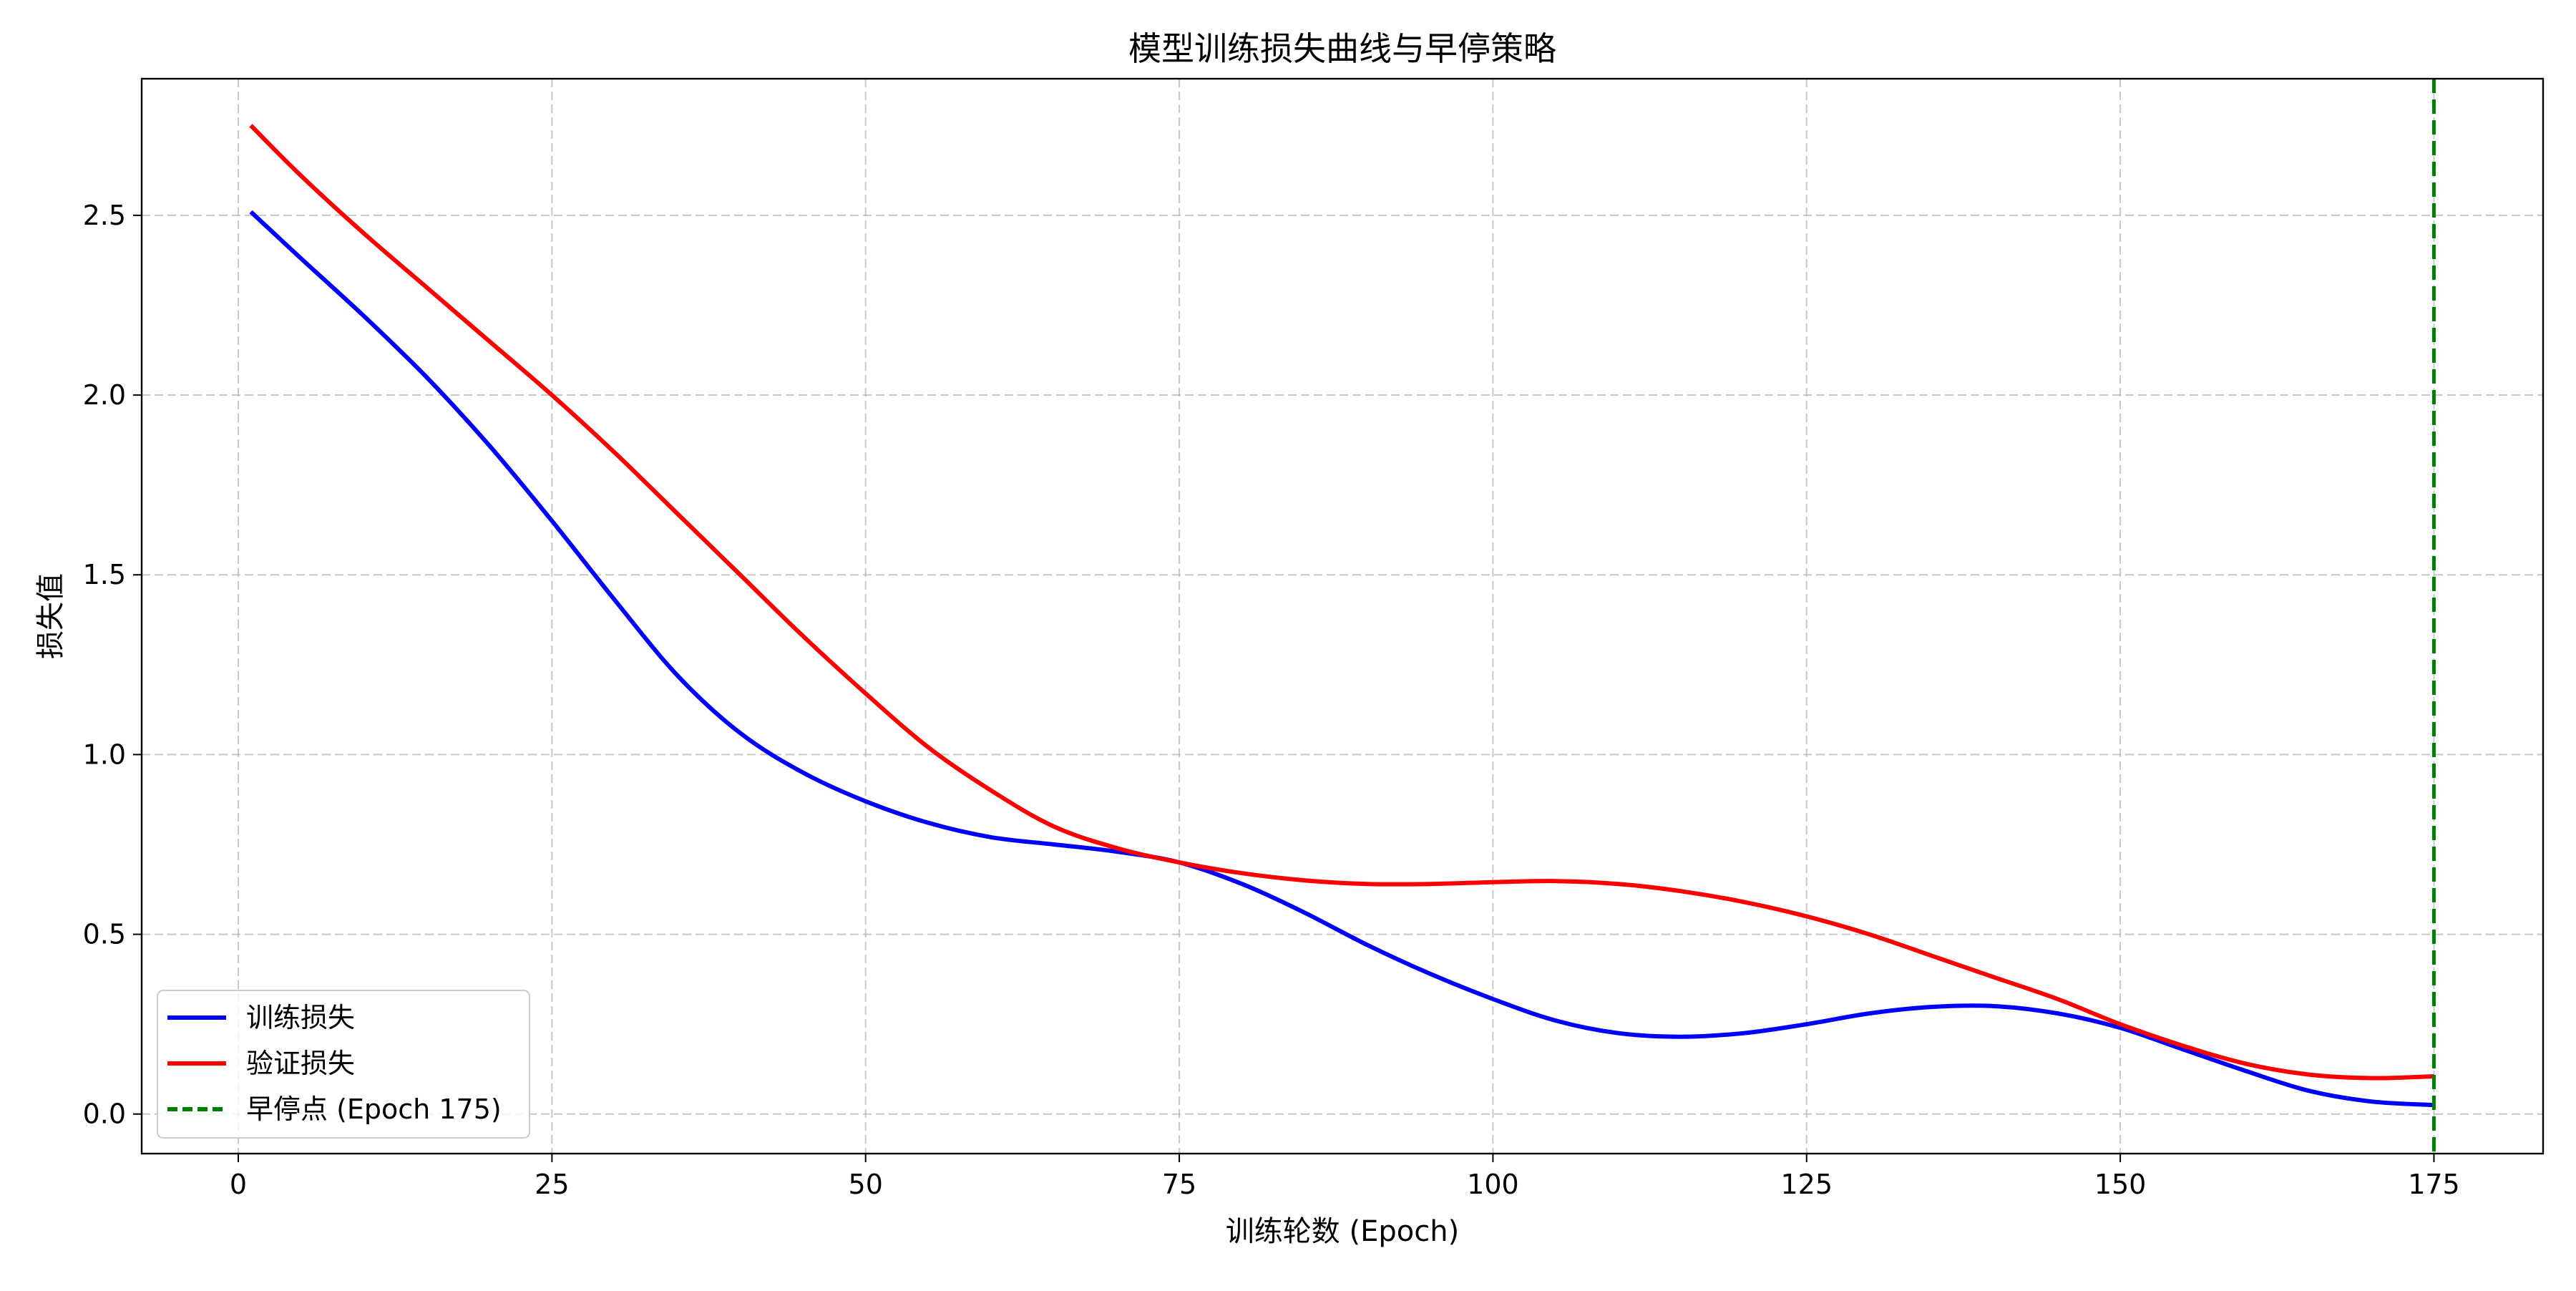  Describe the element at coordinates (2434, 1184) in the screenshot. I see `x-tick-label: 175` at that location.